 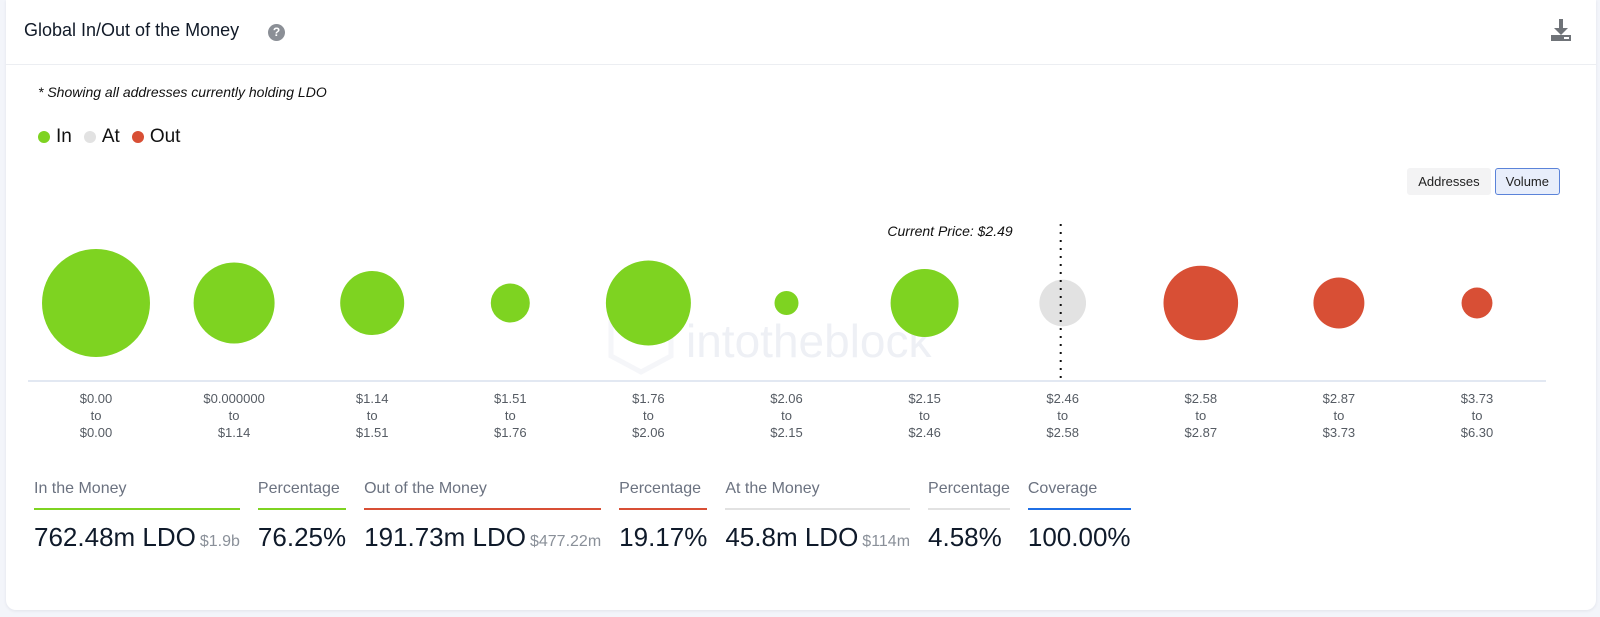 What do you see at coordinates (483, 516) in the screenshot?
I see `stat-out-of-the-money: Out of the Money 191.73m LDO $477.22m` at bounding box center [483, 516].